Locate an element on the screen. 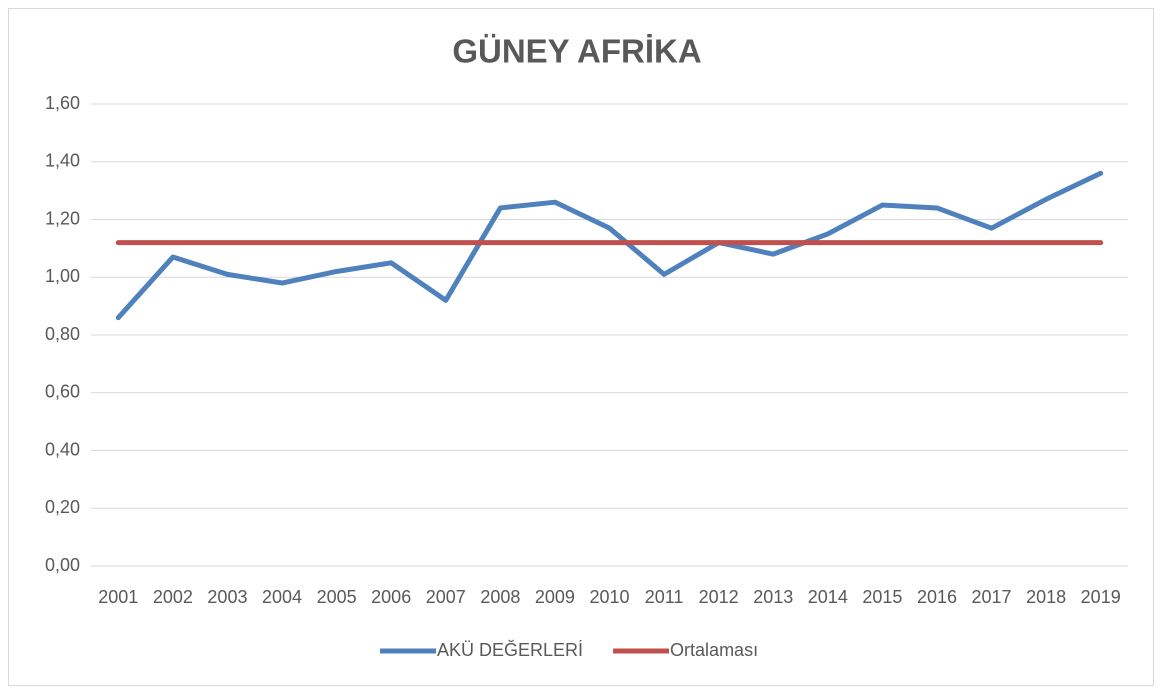 Image resolution: width=1162 pixels, height=691 pixels. legend-label: AKÜ DEĞERLERİ is located at coordinates (510, 649).